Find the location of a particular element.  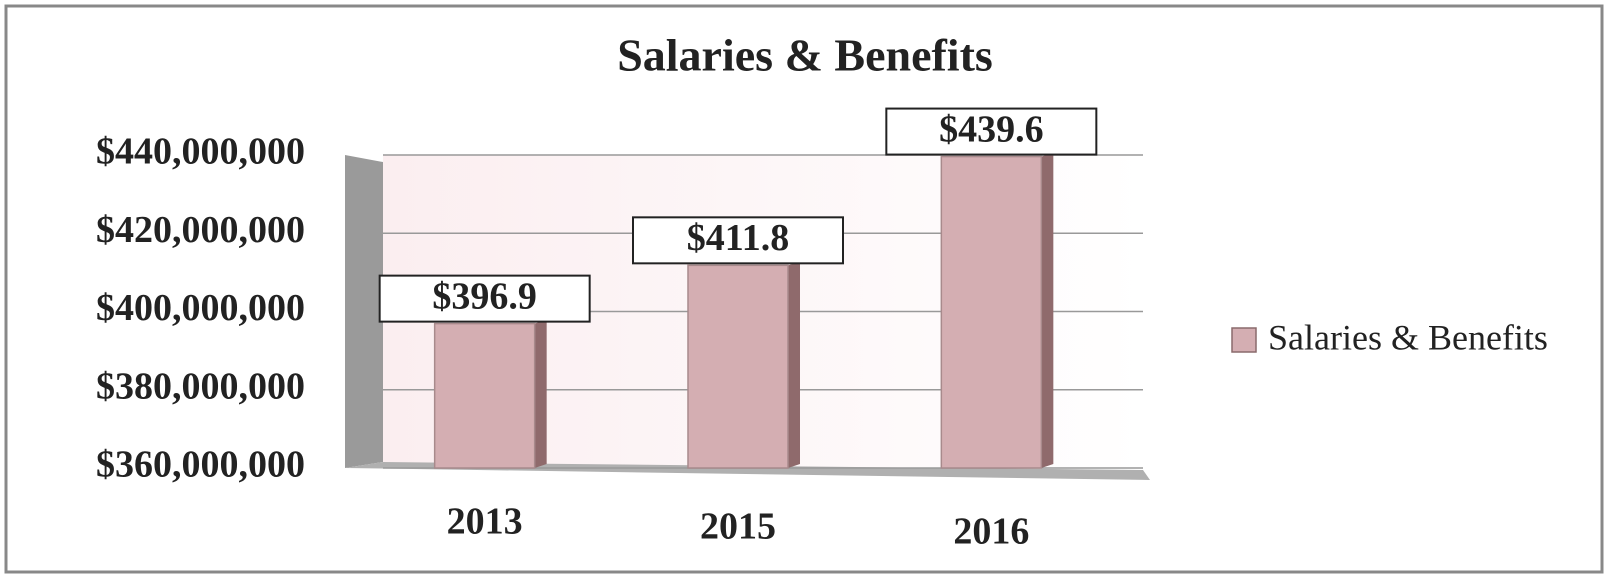

y-tick-label: $440,000,000 is located at coordinates (200, 152).